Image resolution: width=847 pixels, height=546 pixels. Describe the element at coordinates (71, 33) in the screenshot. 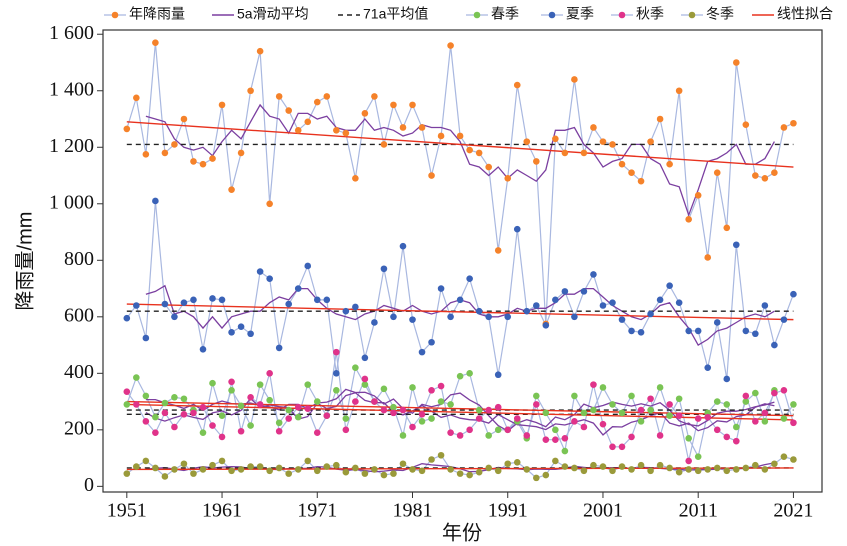

I see `y-tick-label: 1 600` at that location.